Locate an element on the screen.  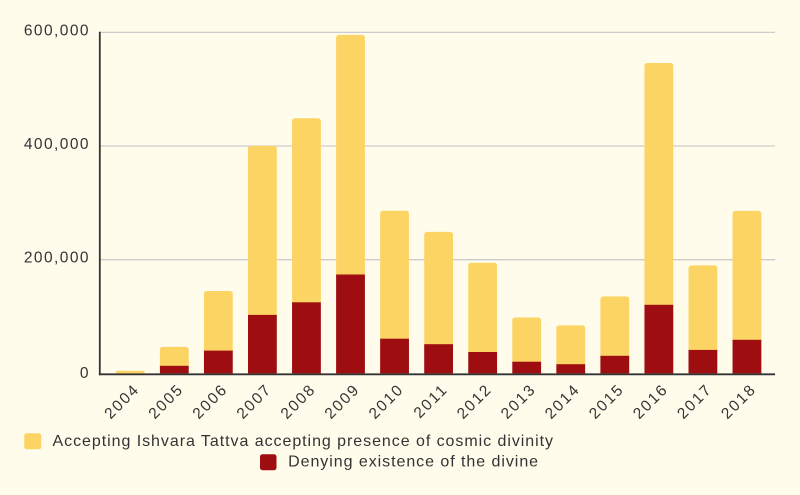
svg-text: 200,000 is located at coordinates (57, 258).